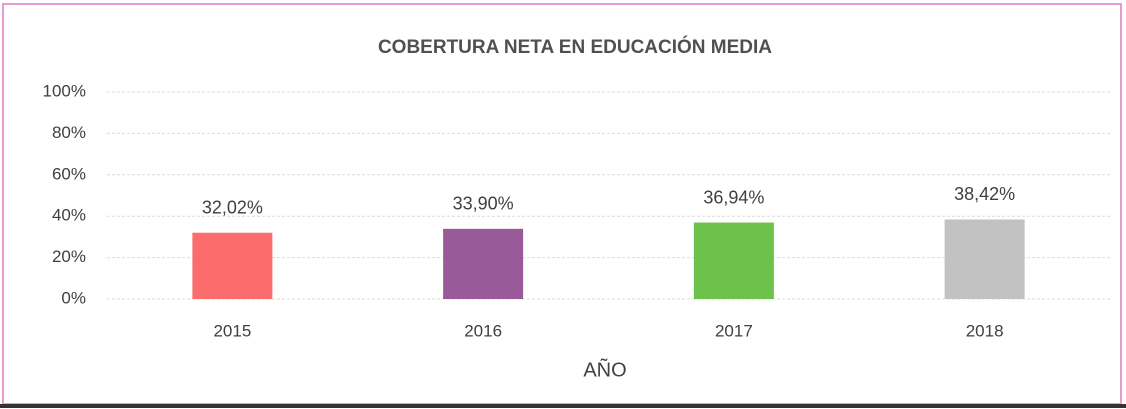 This screenshot has width=1126, height=409. I want to click on y-tick-label: 80%, so click(69, 132).